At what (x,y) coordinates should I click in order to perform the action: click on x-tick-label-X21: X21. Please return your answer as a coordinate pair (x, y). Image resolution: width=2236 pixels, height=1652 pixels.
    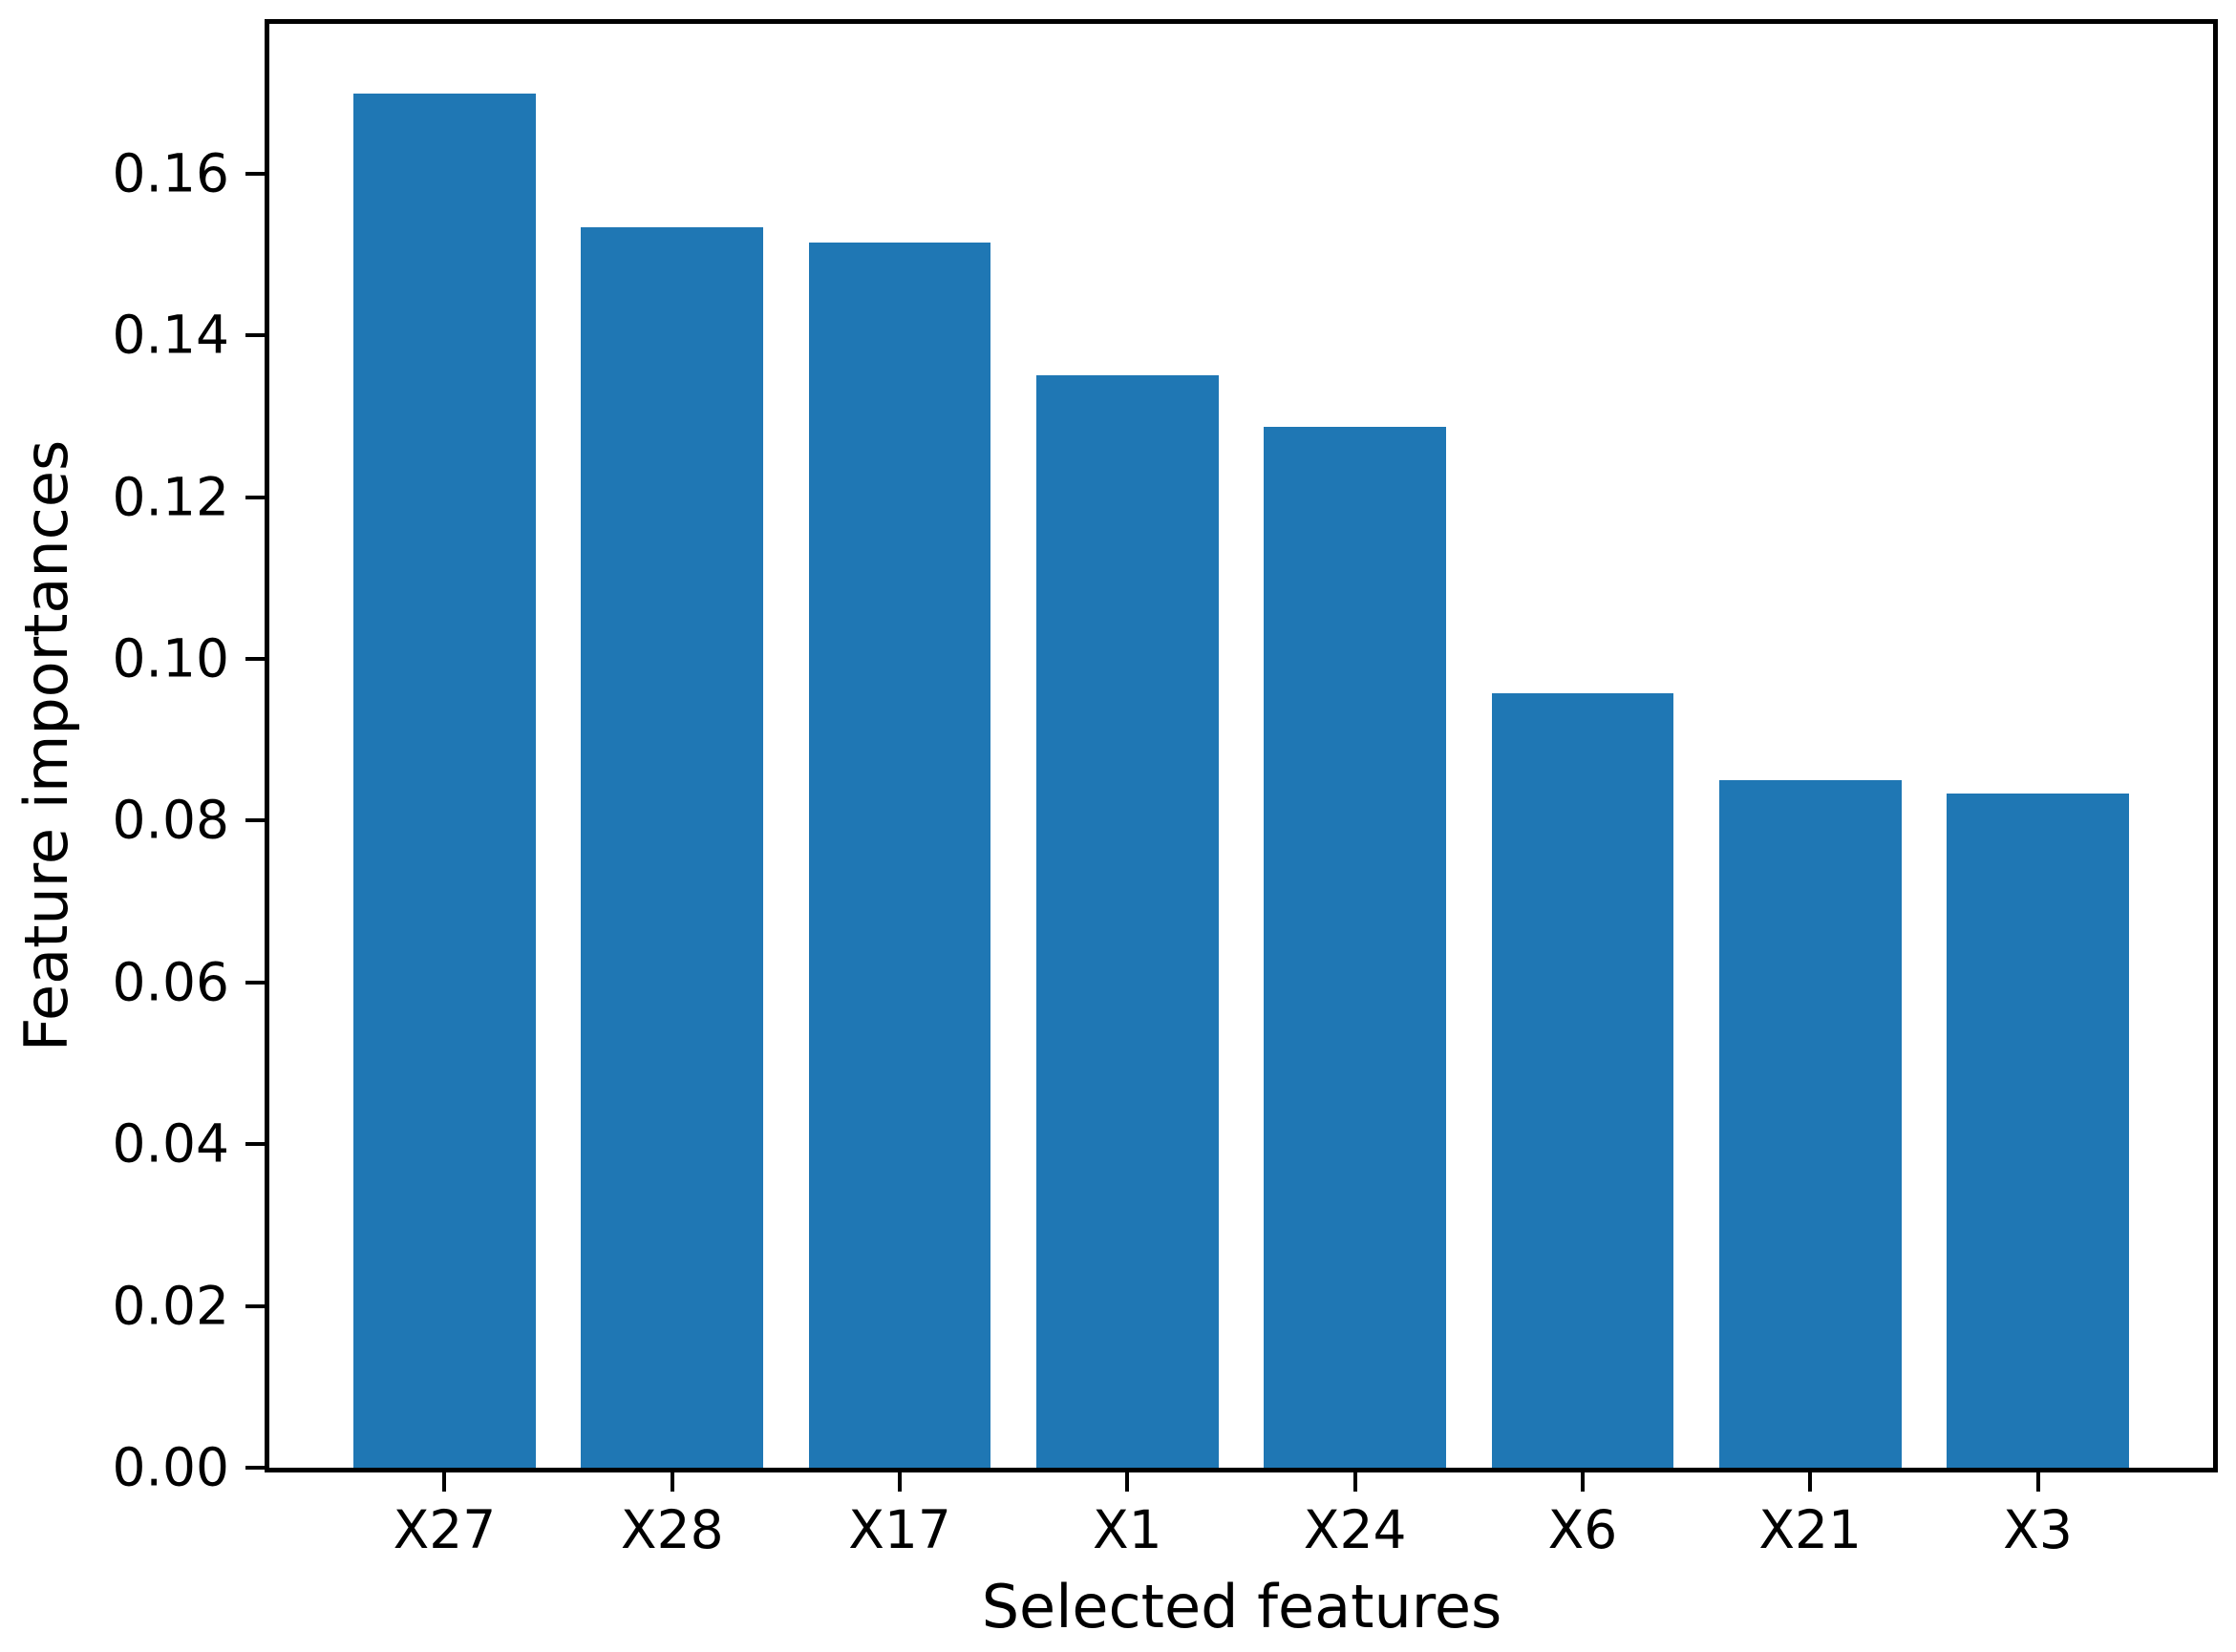
    Looking at the image, I should click on (1810, 1529).